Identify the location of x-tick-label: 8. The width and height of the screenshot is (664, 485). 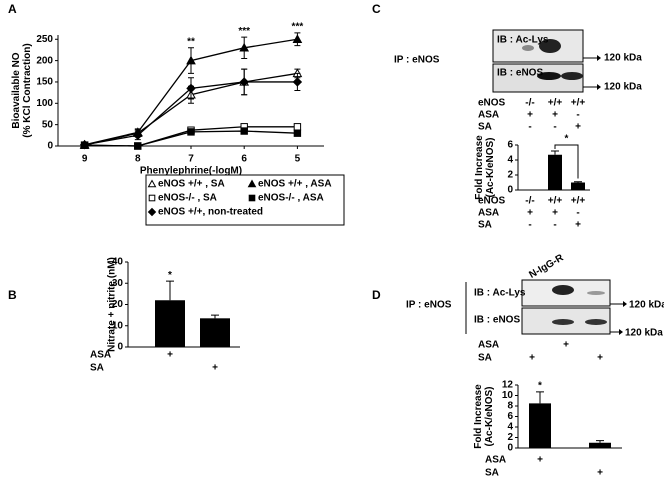
(138, 159).